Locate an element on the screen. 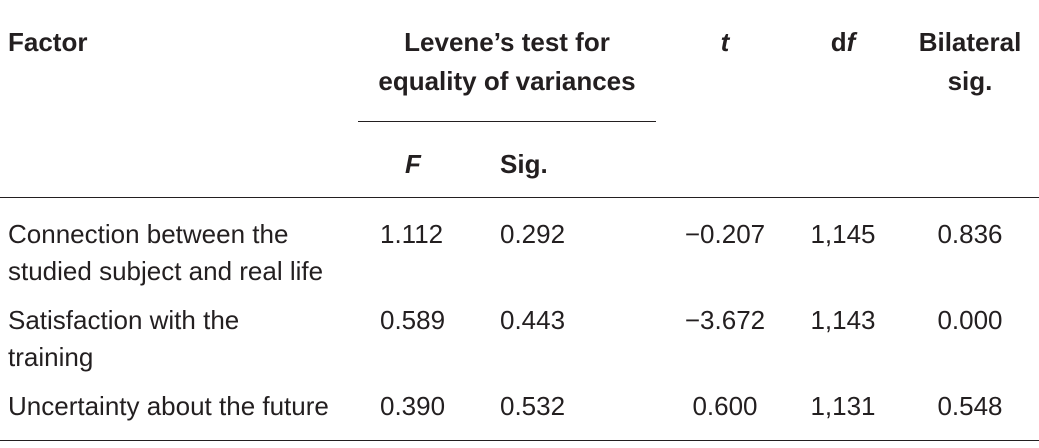 This screenshot has height=448, width=1039. header-t: t is located at coordinates (725, 42).